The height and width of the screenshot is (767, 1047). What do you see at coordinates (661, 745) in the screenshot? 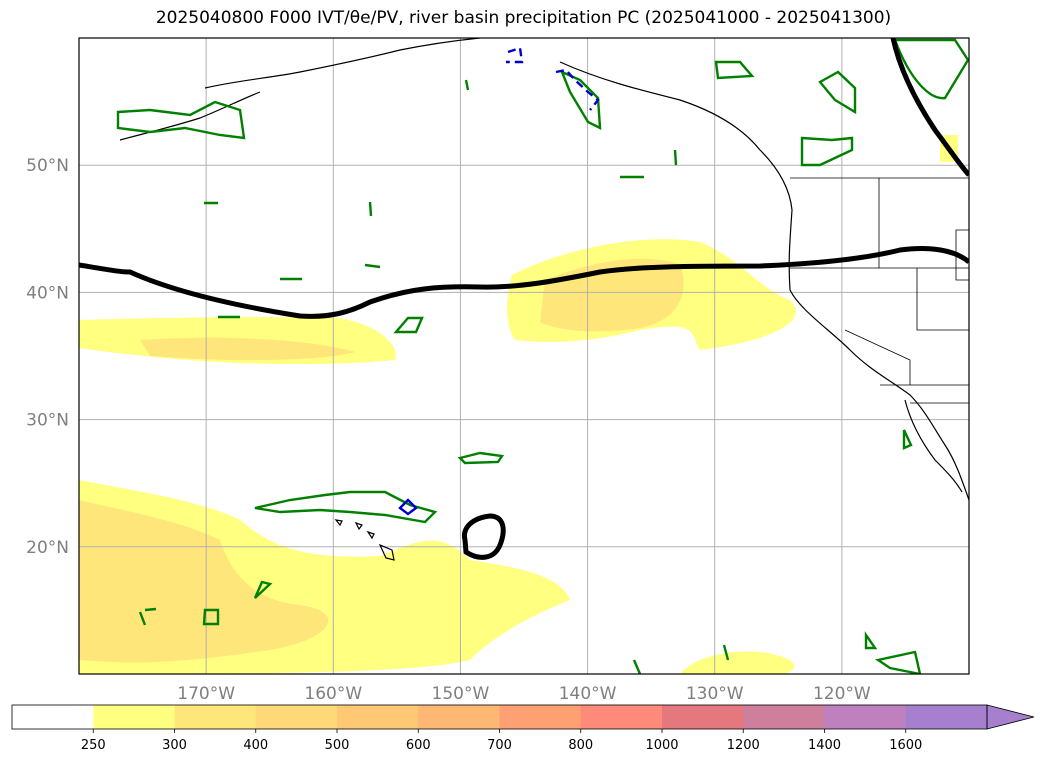
I see `colorbar-tick-label: 1000` at bounding box center [661, 745].